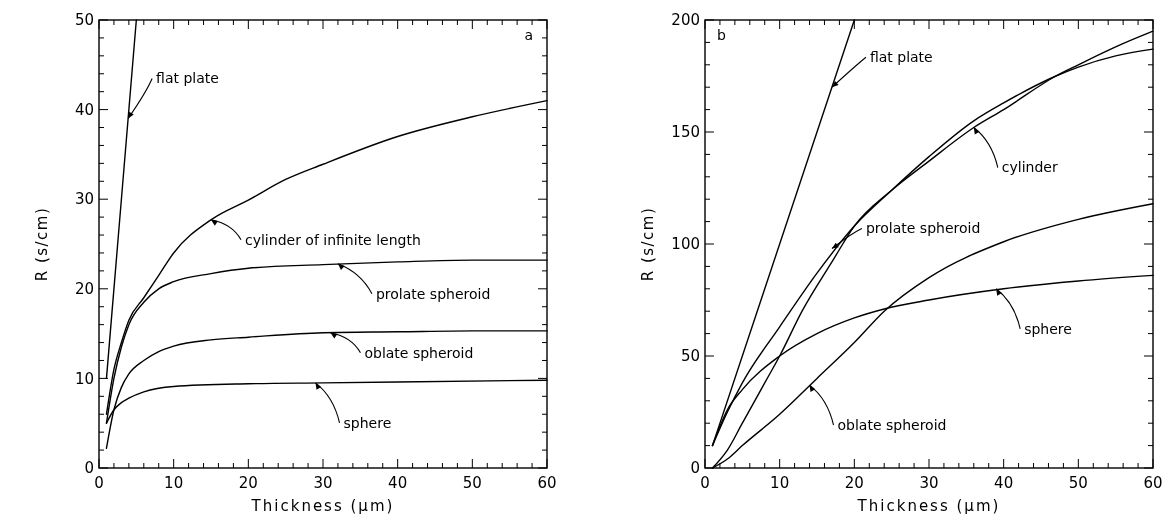 Image resolution: width=1176 pixels, height=529 pixels. What do you see at coordinates (685, 244) in the screenshot?
I see `y-tick-label: 100` at bounding box center [685, 244].